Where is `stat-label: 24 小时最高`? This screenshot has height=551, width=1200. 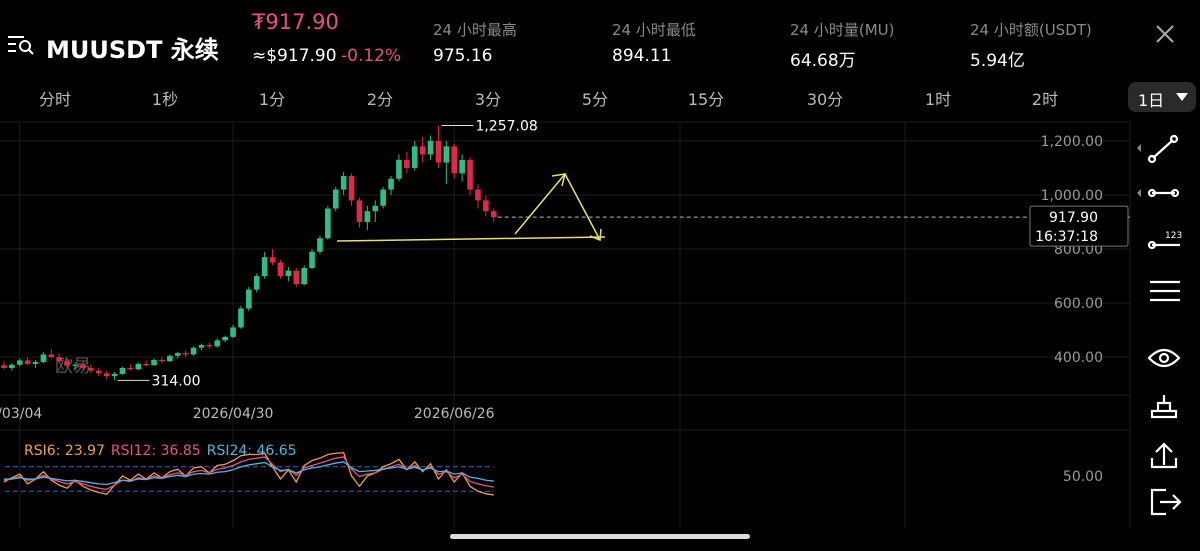
stat-label: 24 小时最高 is located at coordinates (475, 30).